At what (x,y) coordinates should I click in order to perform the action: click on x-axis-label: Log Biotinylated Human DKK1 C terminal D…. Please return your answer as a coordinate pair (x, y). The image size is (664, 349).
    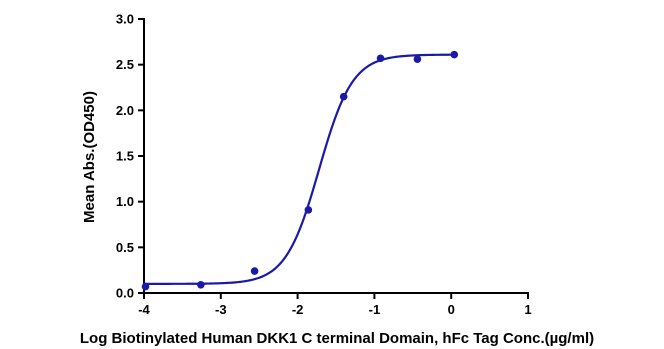
    Looking at the image, I should click on (337, 338).